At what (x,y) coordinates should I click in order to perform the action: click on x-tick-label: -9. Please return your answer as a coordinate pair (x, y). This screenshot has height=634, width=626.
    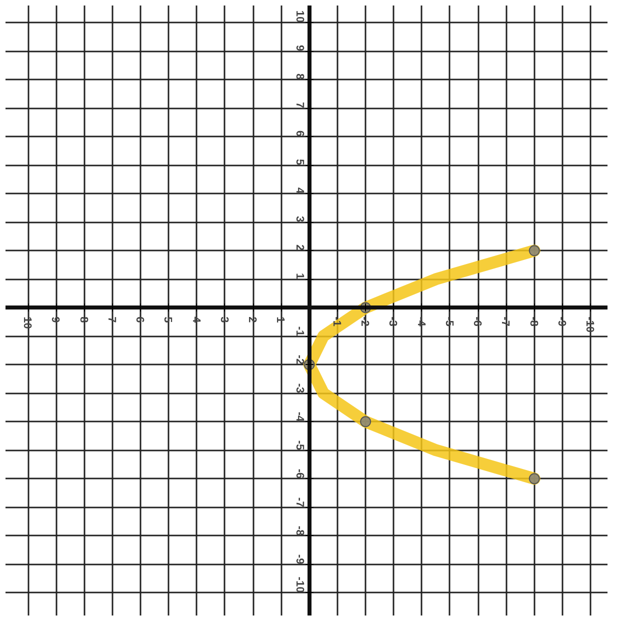
    Looking at the image, I should click on (561, 321).